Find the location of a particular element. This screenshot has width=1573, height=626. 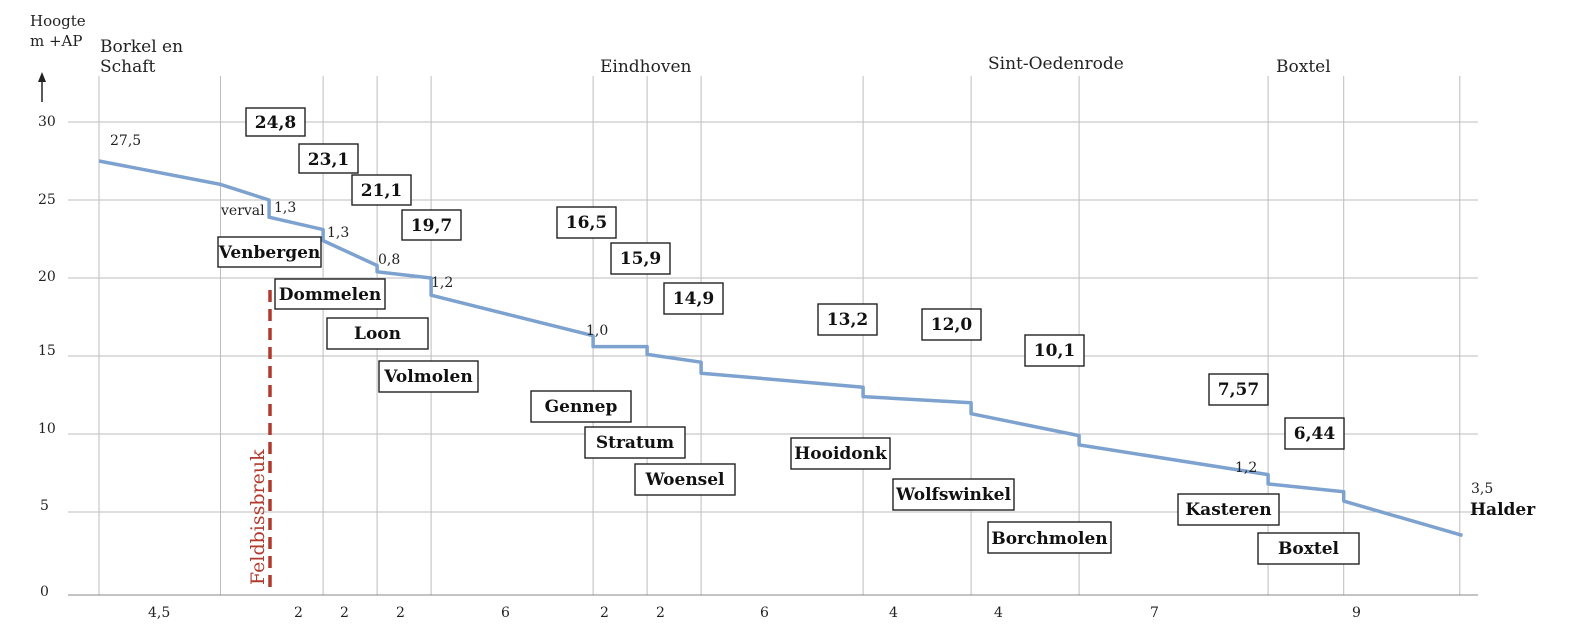

mill-box-dommelen: Dommelen is located at coordinates (330, 294).